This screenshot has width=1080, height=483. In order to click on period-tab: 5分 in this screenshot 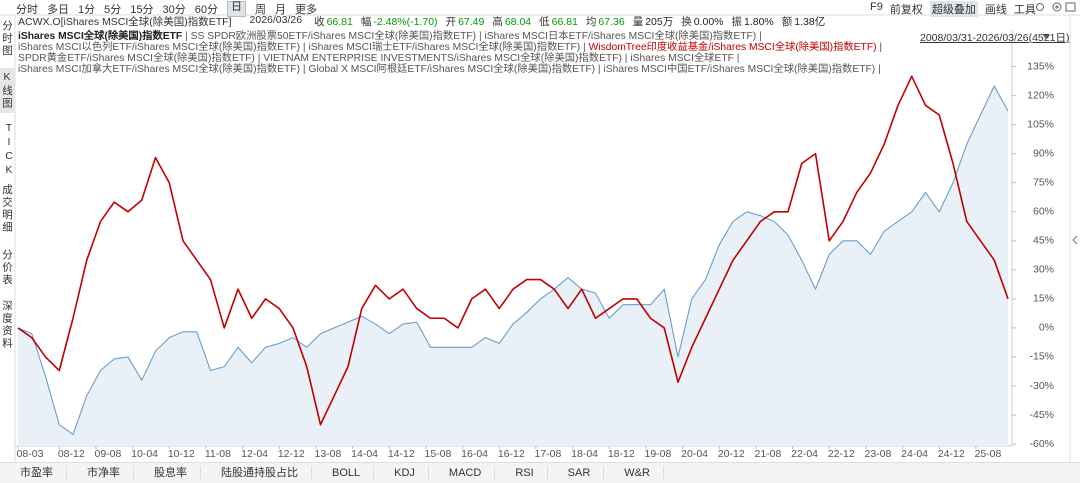, I will do `click(113, 10)`.